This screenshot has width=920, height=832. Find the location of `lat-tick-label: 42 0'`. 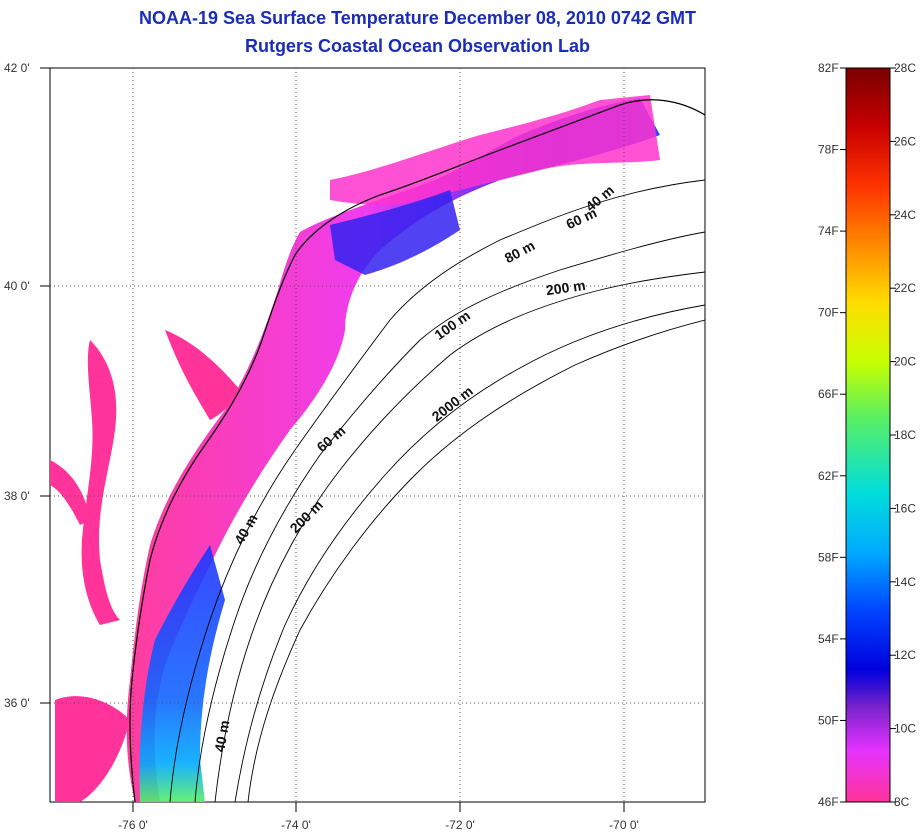

lat-tick-label: 42 0' is located at coordinates (17, 68).